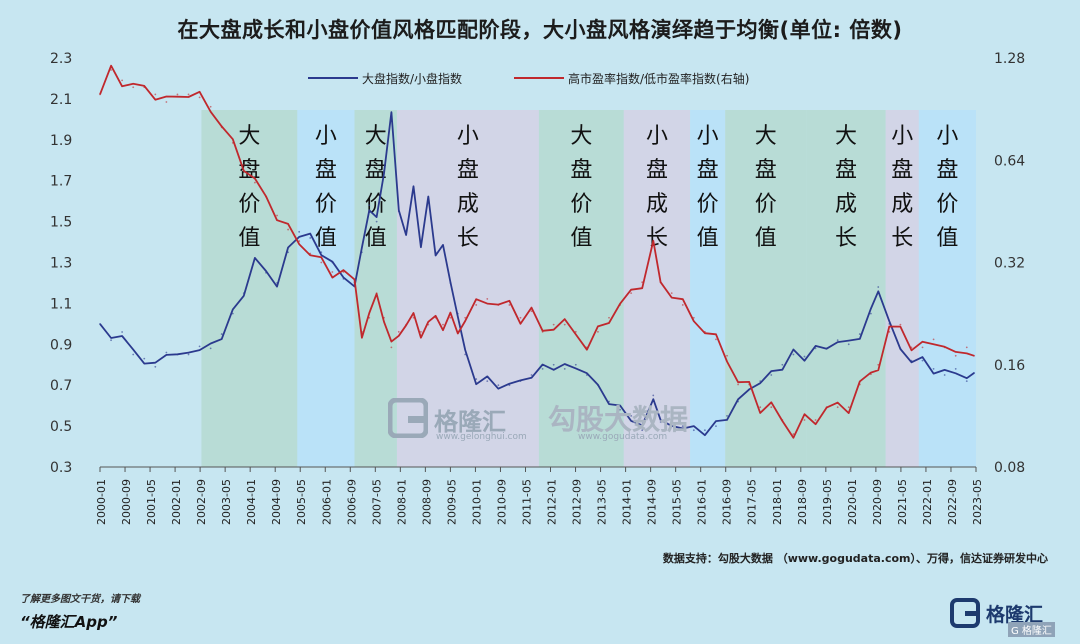  I want to click on regime-label-10-char-2: 价, so click(947, 204).